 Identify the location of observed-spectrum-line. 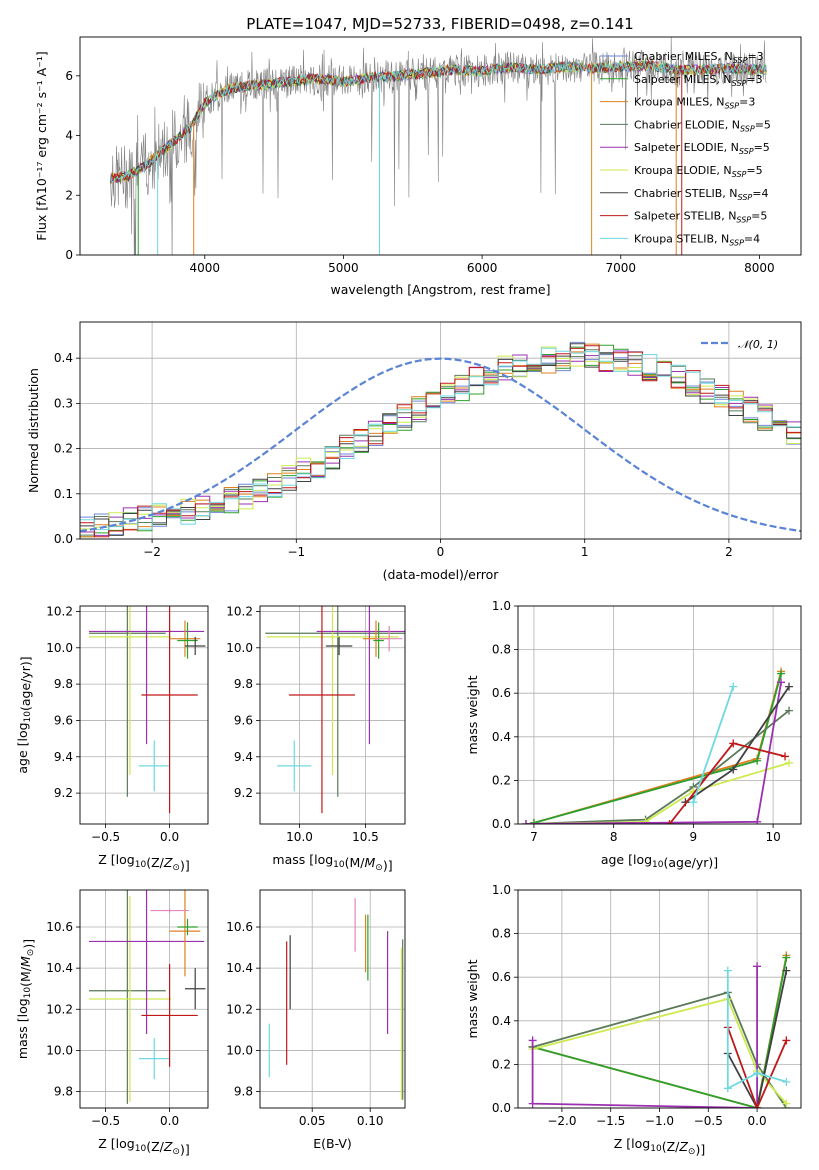
(438, 146).